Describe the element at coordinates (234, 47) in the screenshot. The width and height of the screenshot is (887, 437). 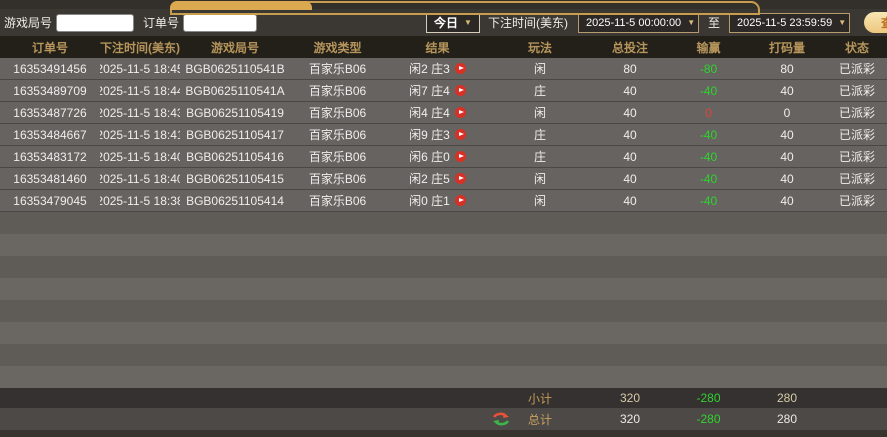
I see `column-header-round: 游戏局号` at that location.